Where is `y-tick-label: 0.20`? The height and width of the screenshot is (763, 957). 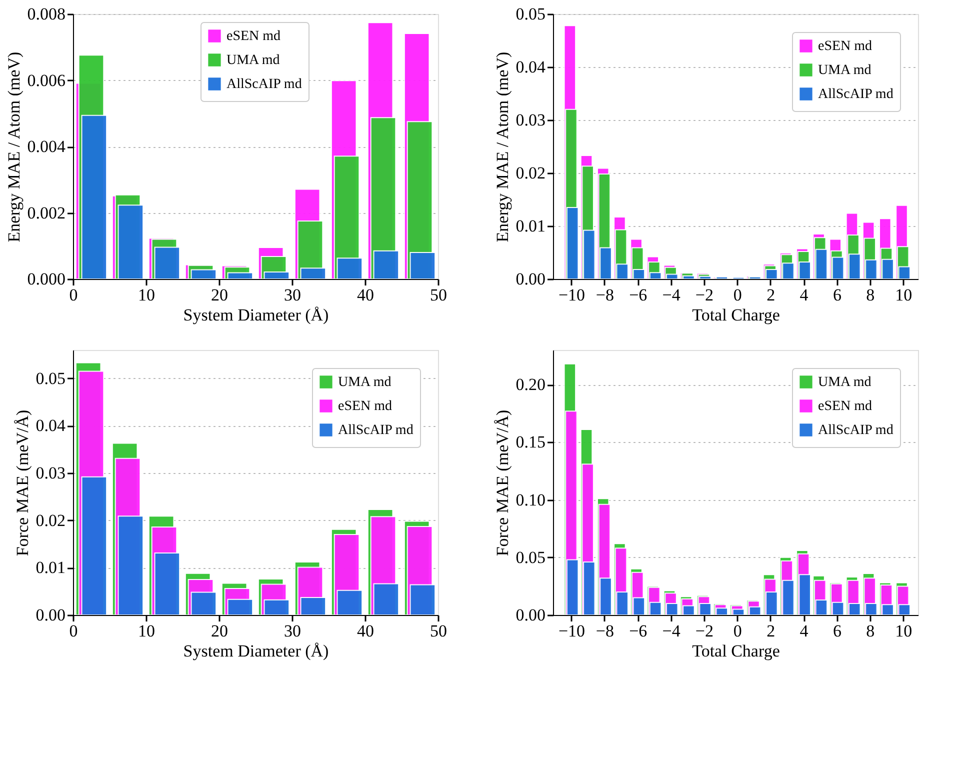
y-tick-label: 0.20 is located at coordinates (531, 384).